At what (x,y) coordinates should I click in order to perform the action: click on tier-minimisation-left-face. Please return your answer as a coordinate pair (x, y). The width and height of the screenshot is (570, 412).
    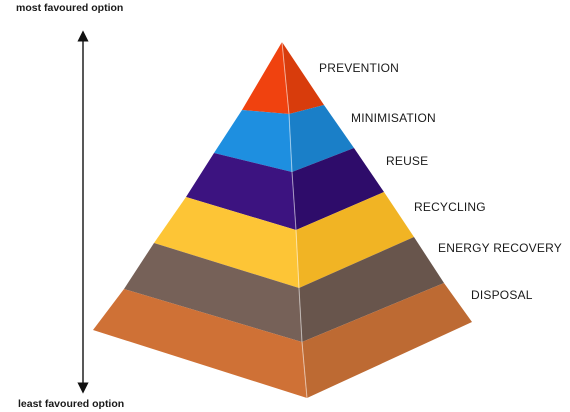
    Looking at the image, I should click on (253, 141).